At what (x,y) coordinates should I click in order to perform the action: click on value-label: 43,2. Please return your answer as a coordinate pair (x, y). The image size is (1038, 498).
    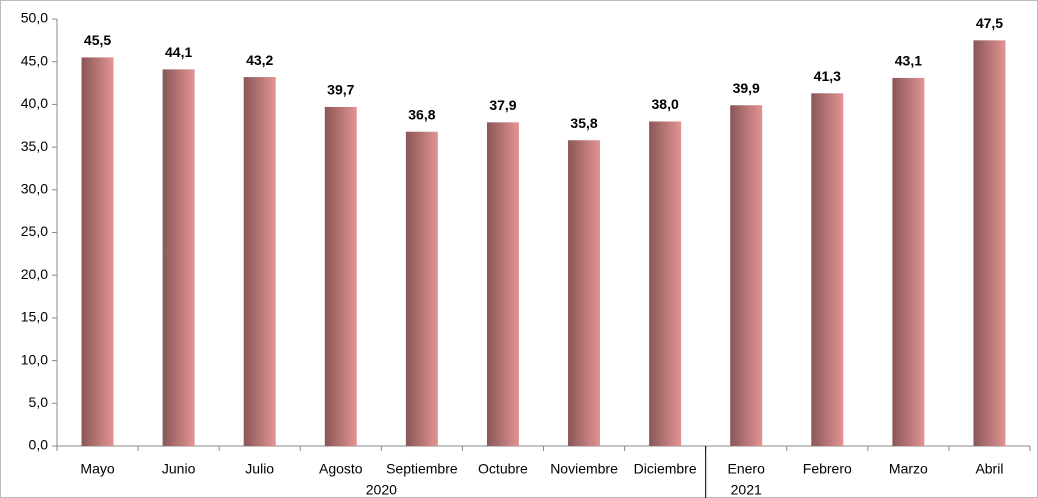
    Looking at the image, I should click on (259, 60).